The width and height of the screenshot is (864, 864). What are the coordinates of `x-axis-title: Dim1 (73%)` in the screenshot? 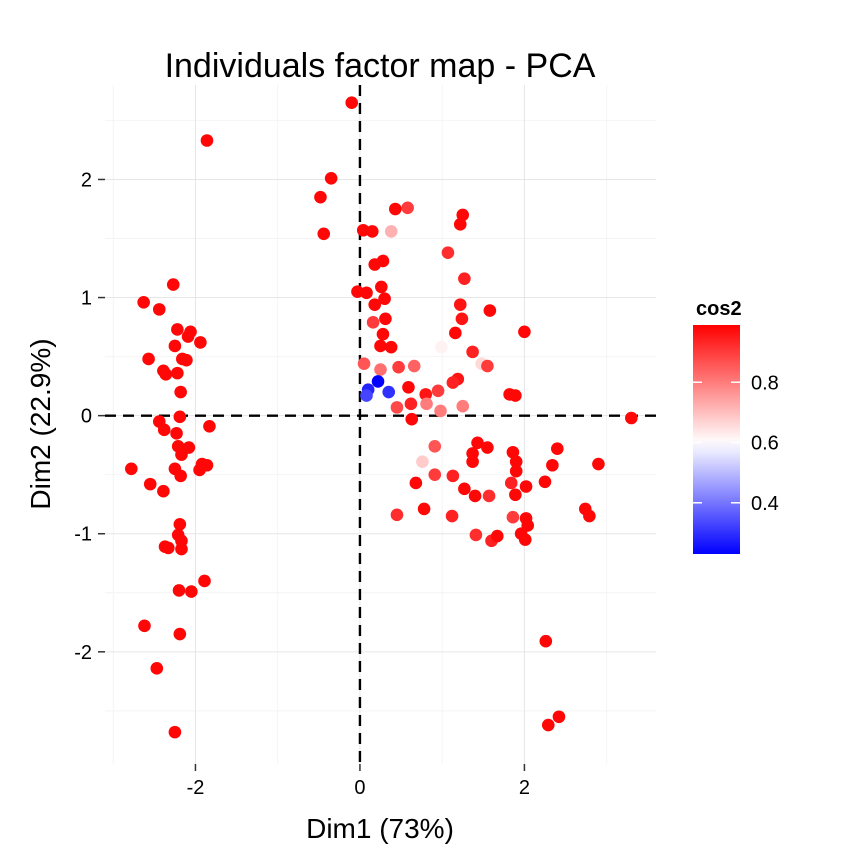 It's located at (380, 828).